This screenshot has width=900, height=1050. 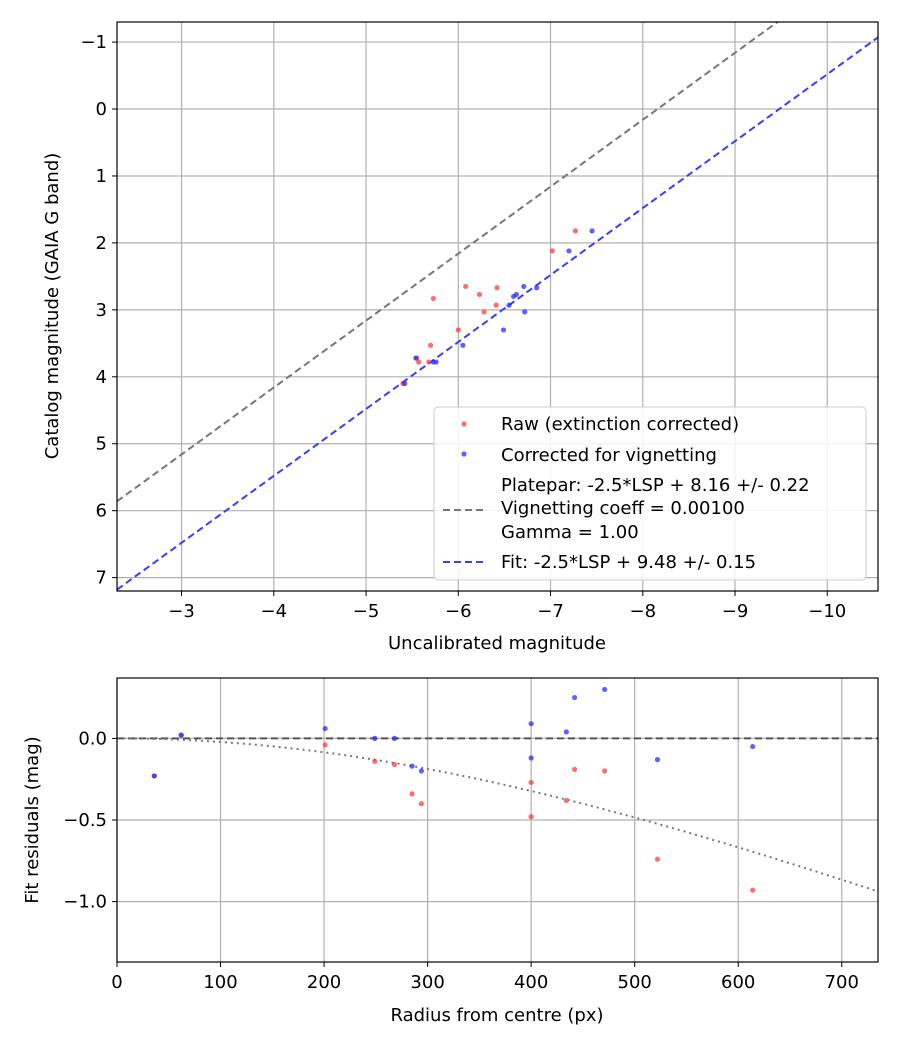 I want to click on legend-raw-marker, so click(x=464, y=424).